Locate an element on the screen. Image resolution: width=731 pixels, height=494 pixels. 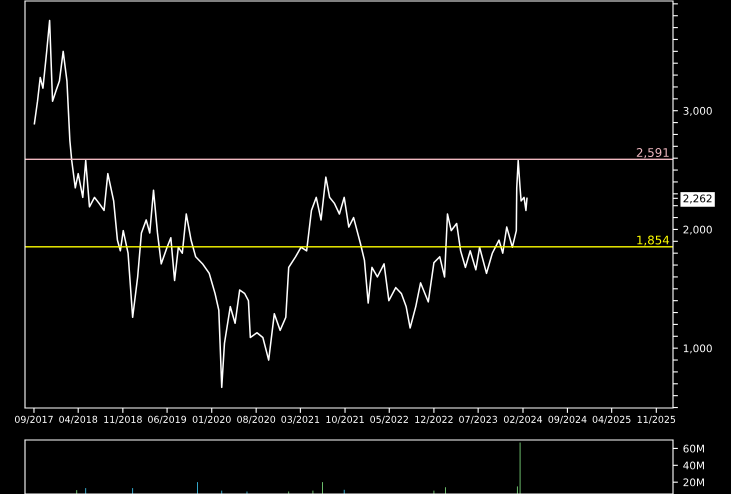
y-tick-label: 40M is located at coordinates (693, 466).